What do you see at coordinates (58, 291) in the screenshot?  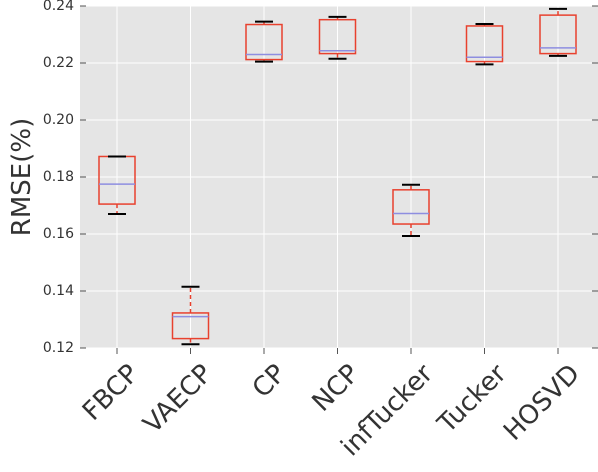 I see `y-tick-label: 0.14` at bounding box center [58, 291].